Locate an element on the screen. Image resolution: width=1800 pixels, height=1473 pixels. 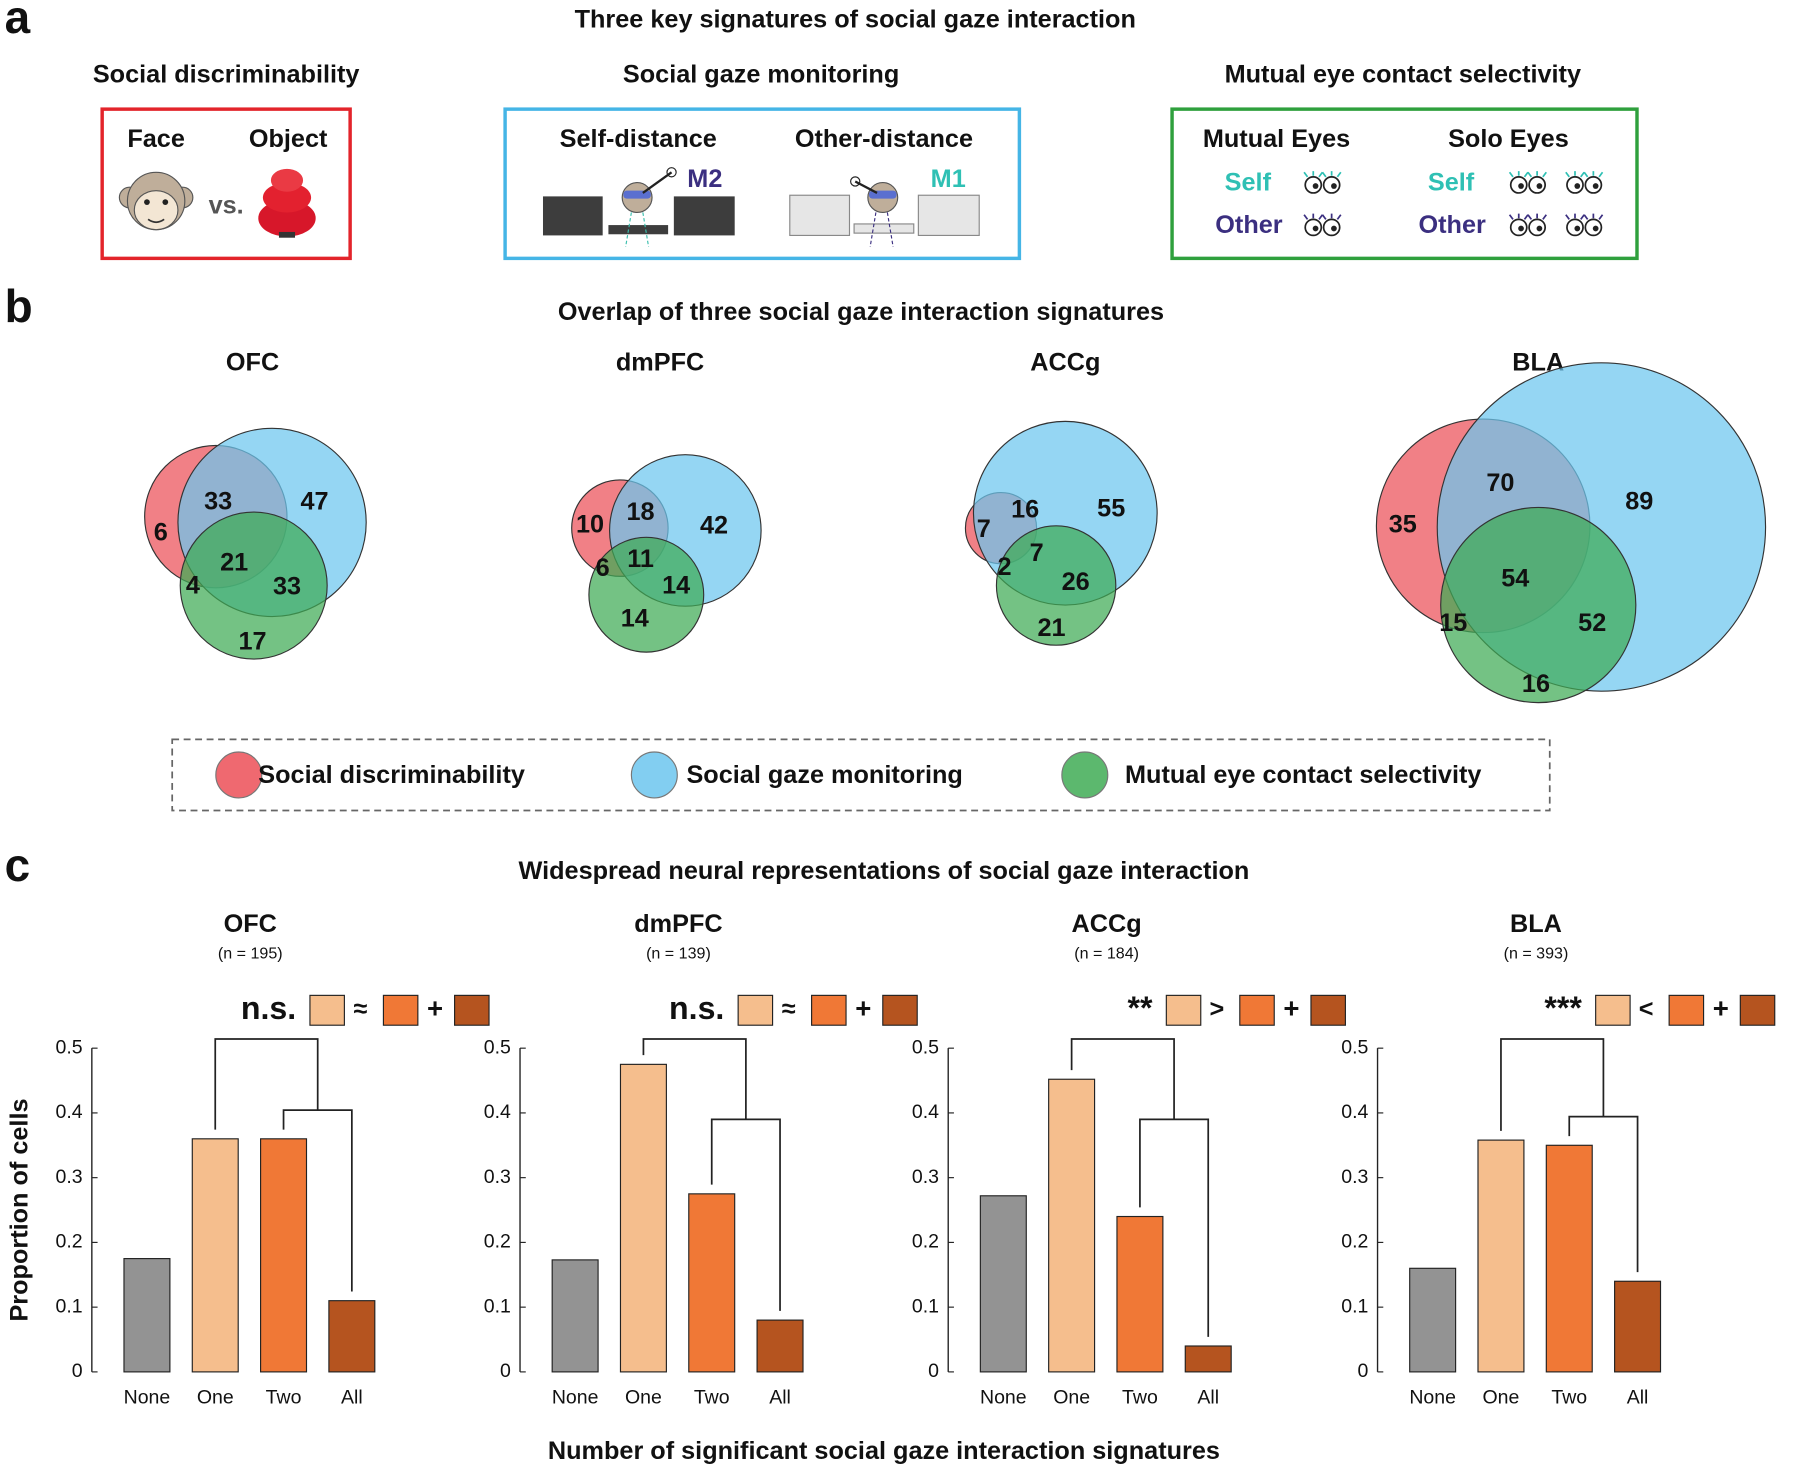
venn-count: 14 is located at coordinates (635, 619).